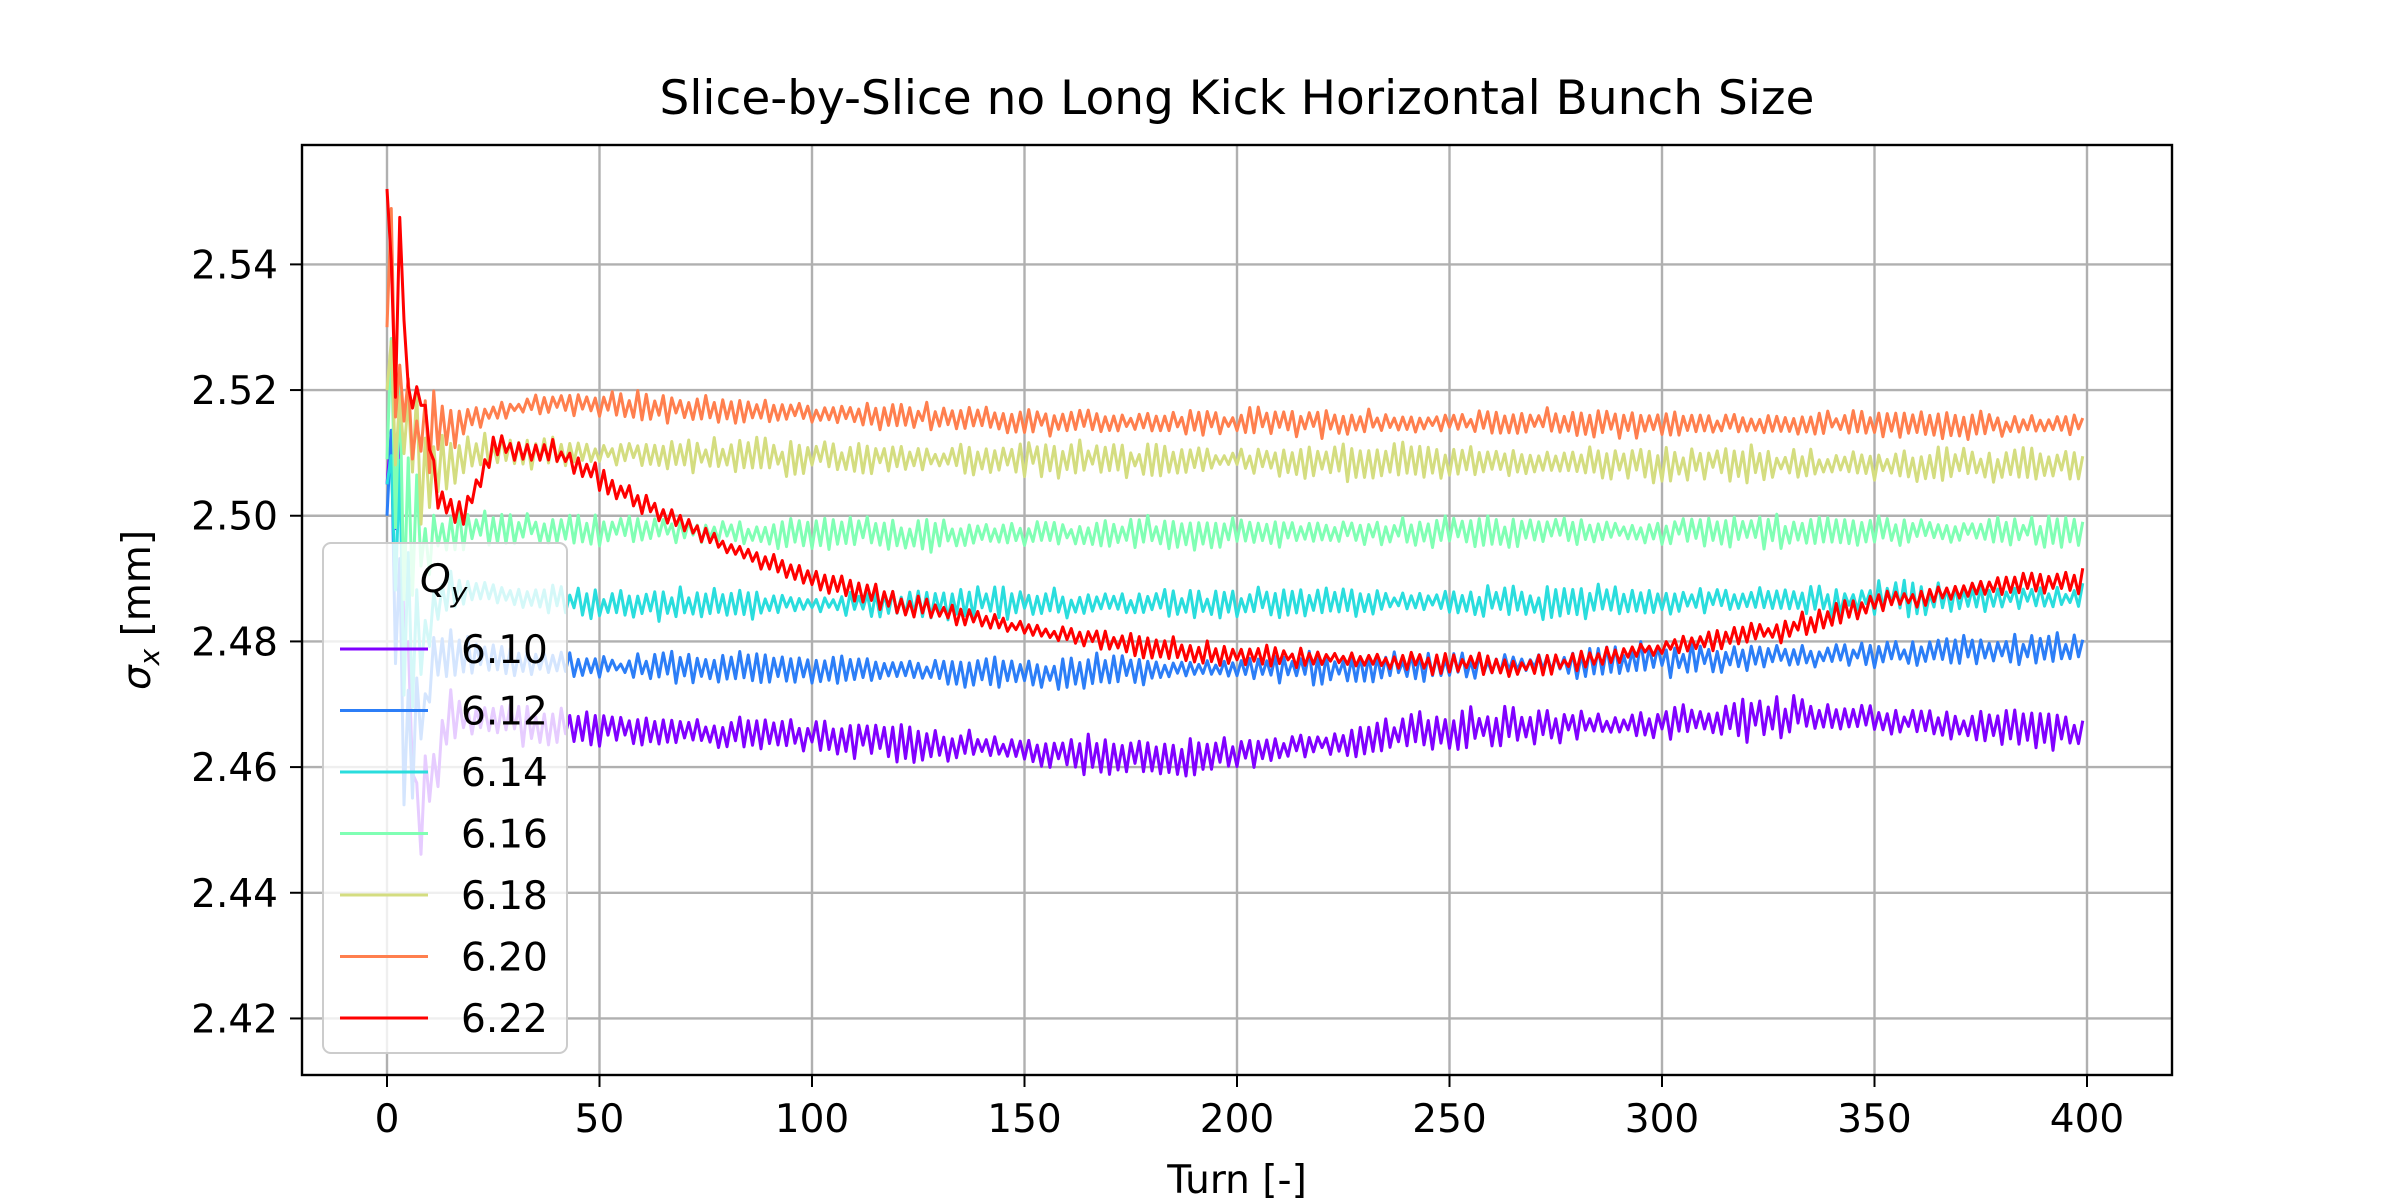  Describe the element at coordinates (234, 391) in the screenshot. I see `y-tick-label: 2.52` at that location.